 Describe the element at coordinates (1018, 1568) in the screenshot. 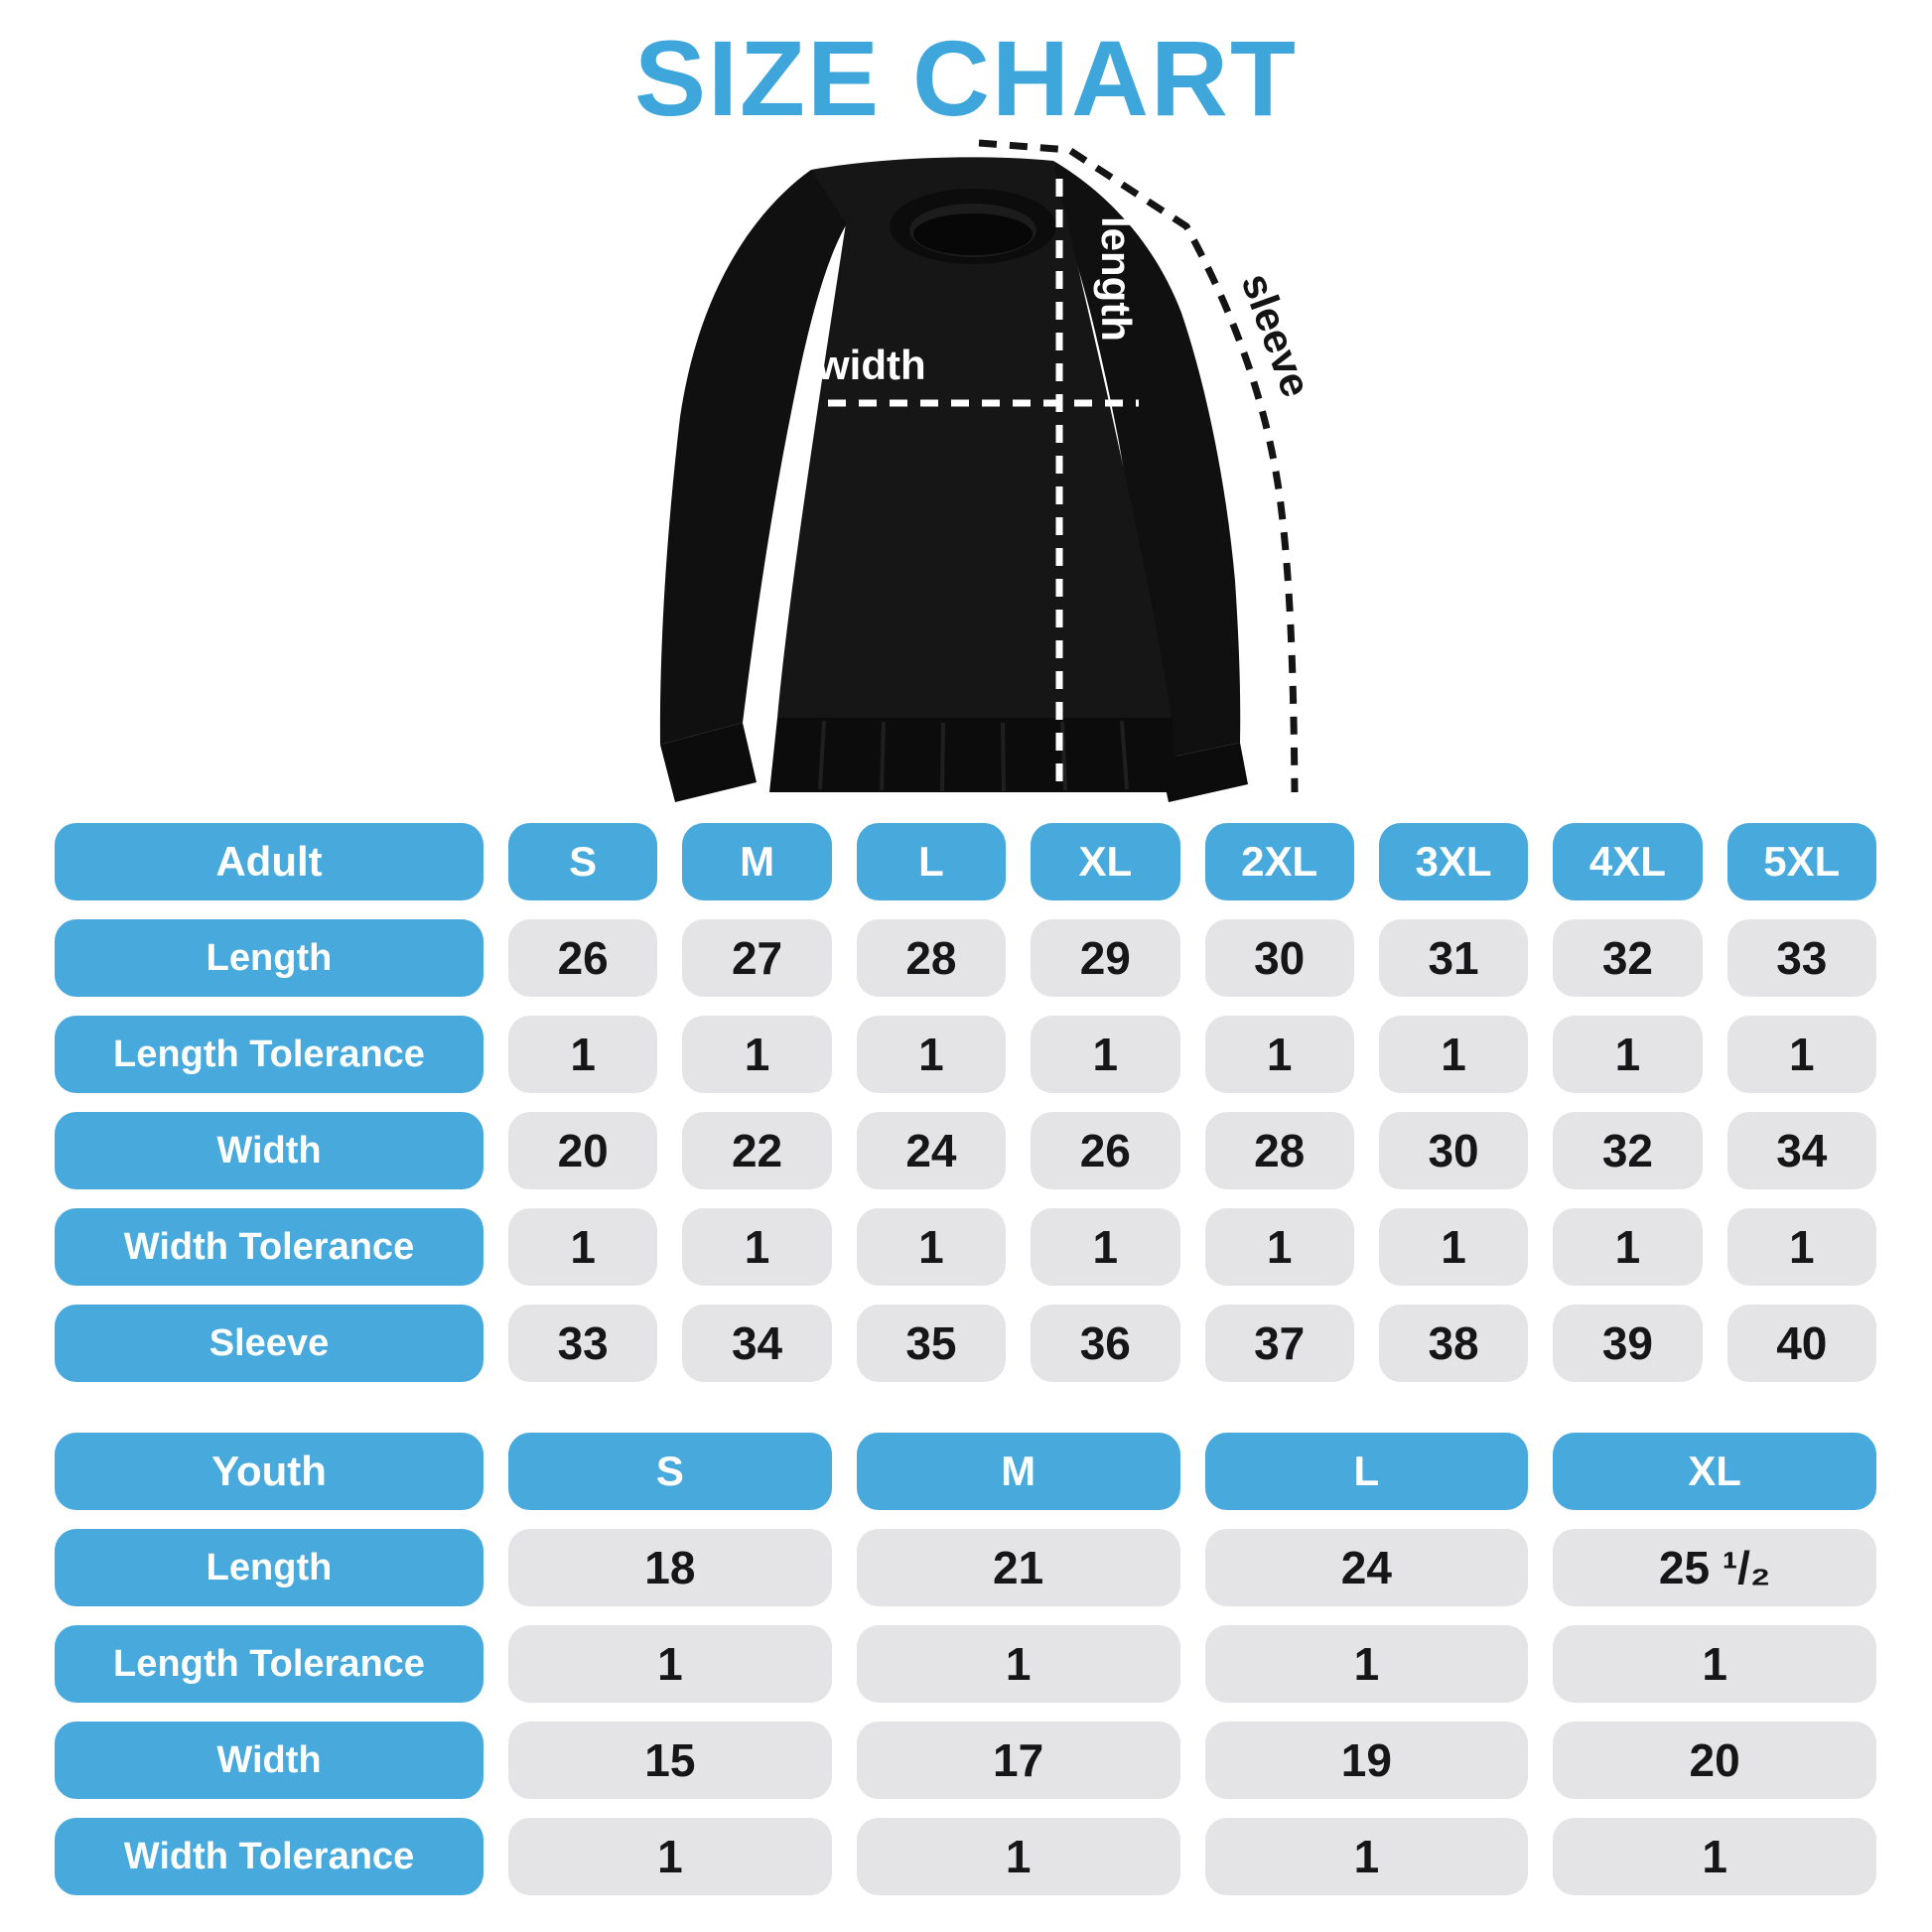

I see `value-pill: 21` at that location.